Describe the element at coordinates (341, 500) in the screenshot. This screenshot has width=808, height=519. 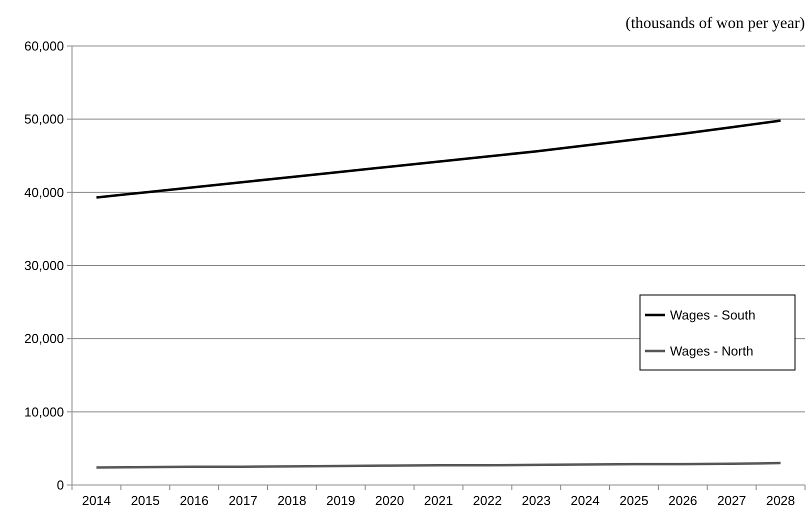
I see `x-tick-label: 2019` at that location.